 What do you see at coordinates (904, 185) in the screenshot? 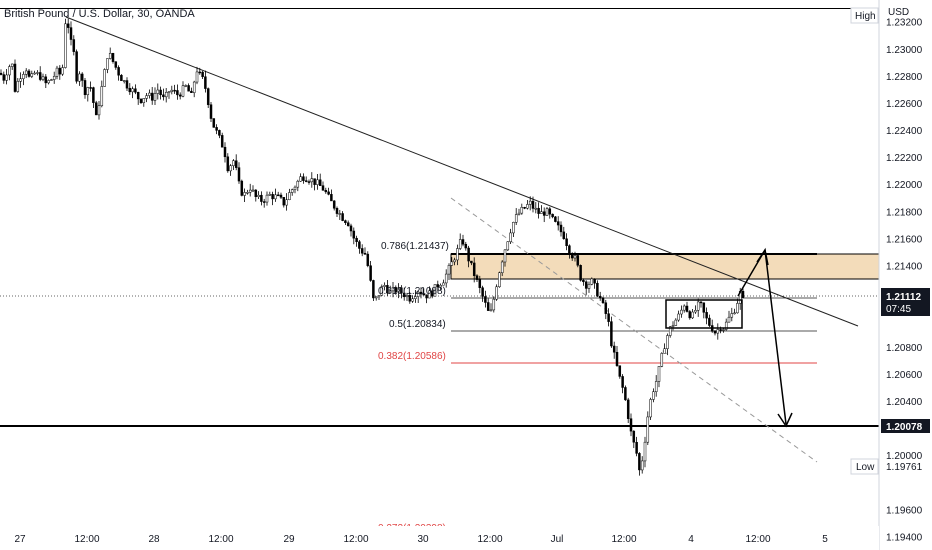
I see `price-tick-label: 1.22000` at bounding box center [904, 185].